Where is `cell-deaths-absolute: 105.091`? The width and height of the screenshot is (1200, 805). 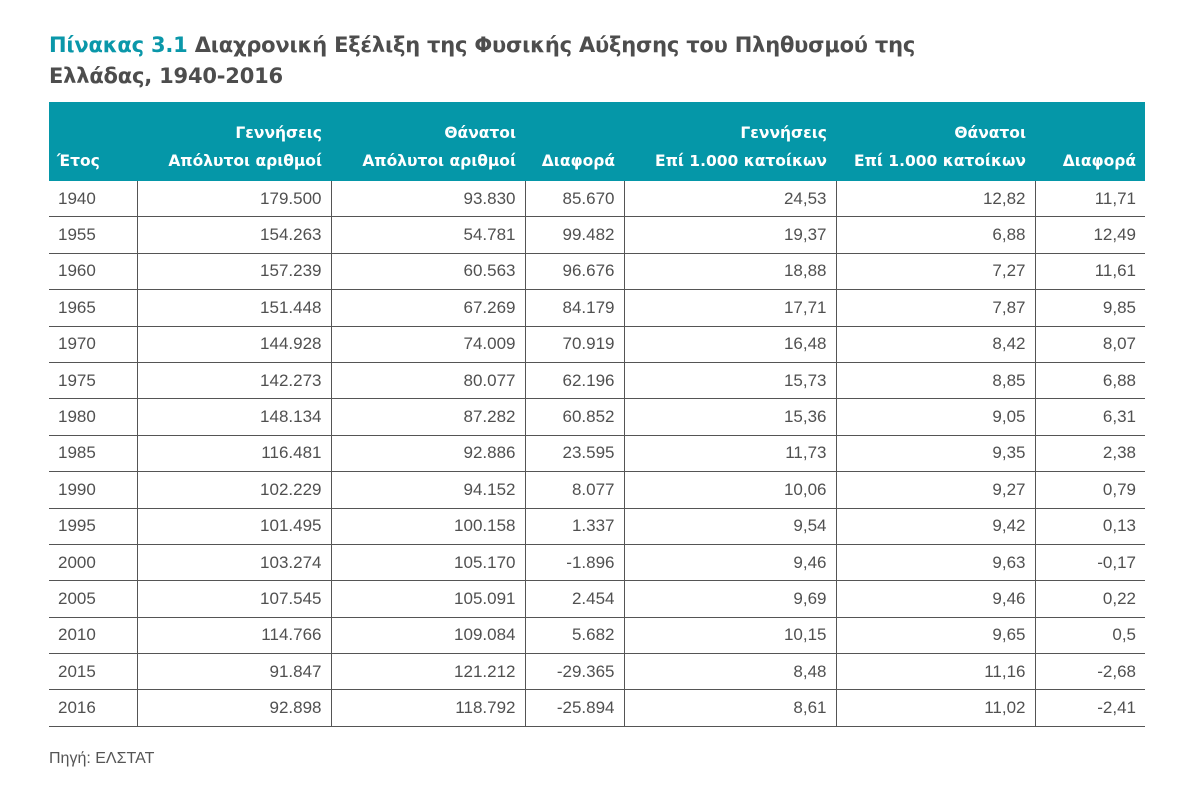 cell-deaths-absolute: 105.091 is located at coordinates (427, 599).